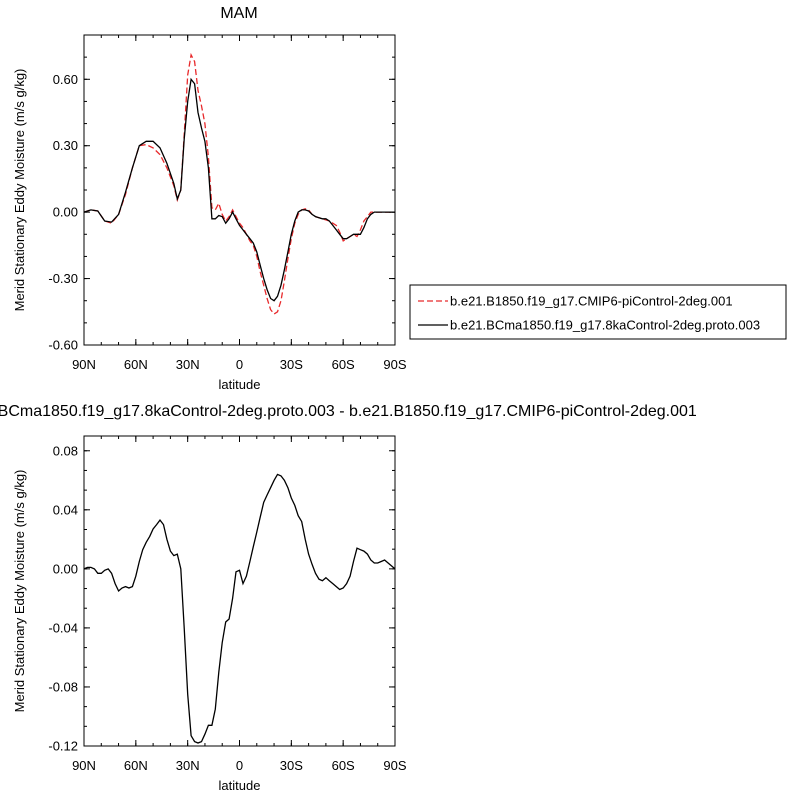  I want to click on y-tick-label: 0.08, so click(65, 450).